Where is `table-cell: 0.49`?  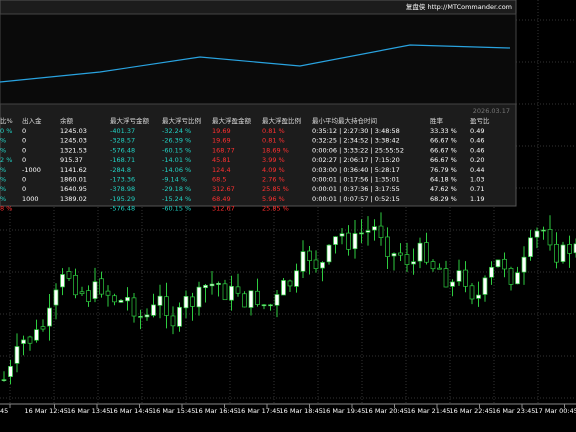
table-cell: 0.49 is located at coordinates (477, 131).